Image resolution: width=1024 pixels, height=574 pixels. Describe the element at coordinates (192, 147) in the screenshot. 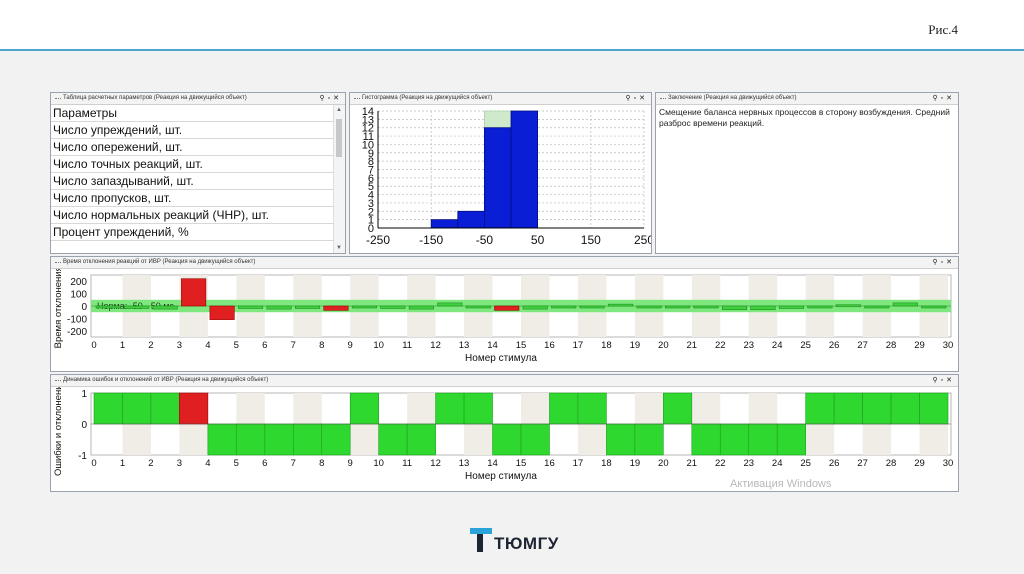

I see `table-row: Число опережений, шт.` at that location.